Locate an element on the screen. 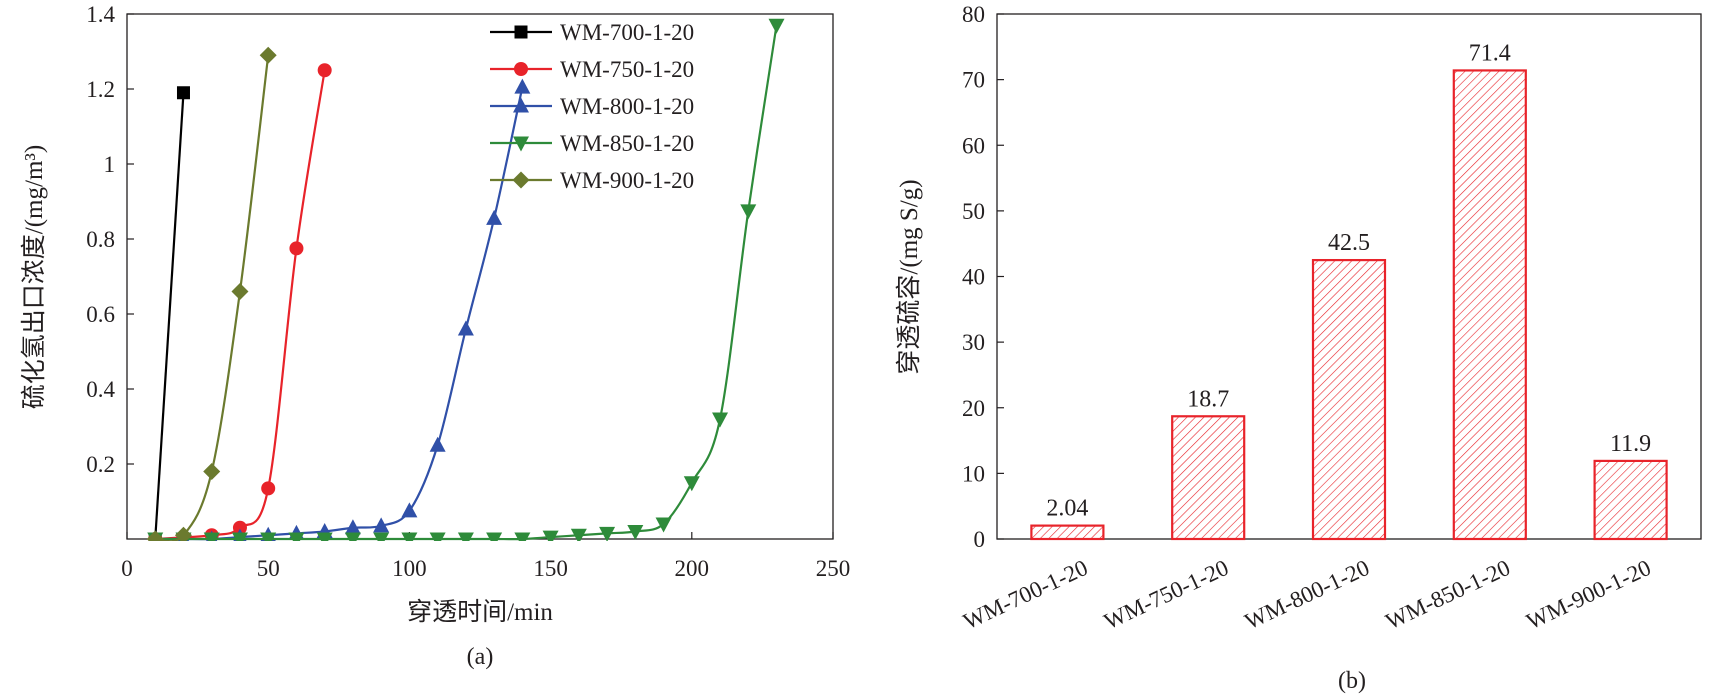  y-axis-ticks: 0 10 20 30 40 50 60 70 80 is located at coordinates (983, 277).